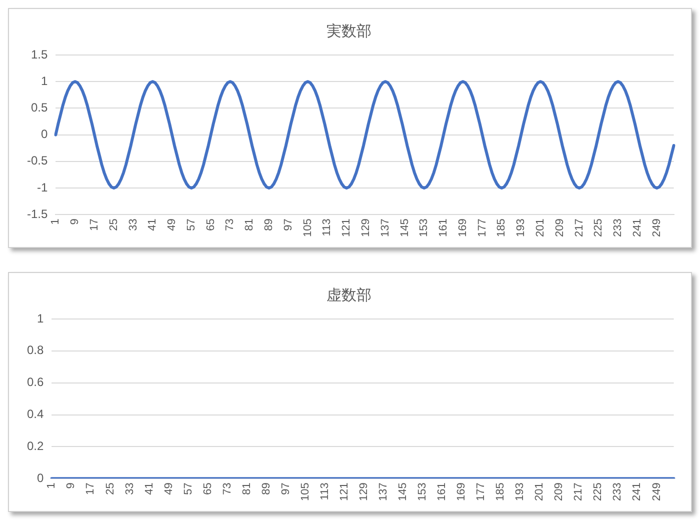  What do you see at coordinates (35, 382) in the screenshot?
I see `y-tick-label: 0.6` at bounding box center [35, 382].